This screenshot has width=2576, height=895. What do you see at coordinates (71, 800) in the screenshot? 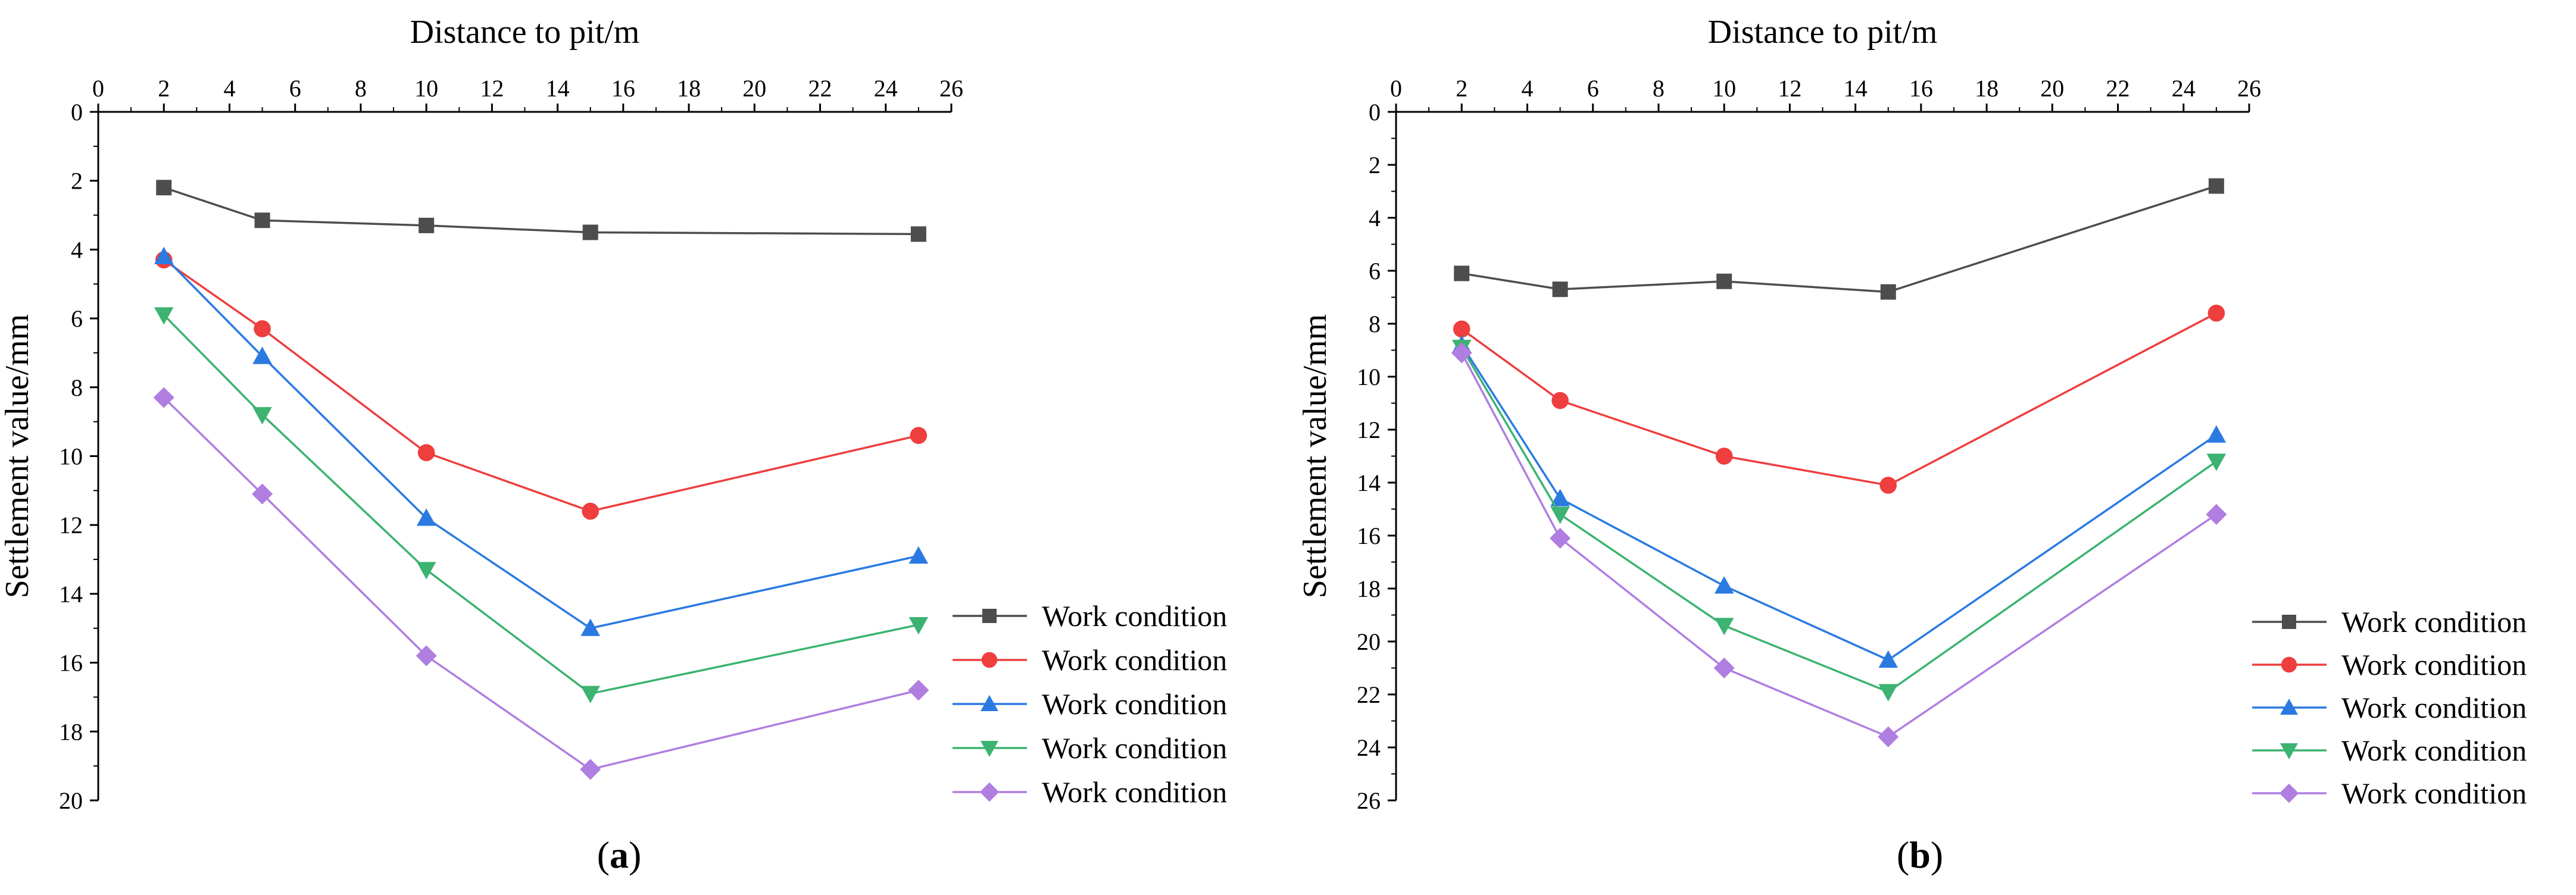
I see `y-tick-label: 20` at bounding box center [71, 800].